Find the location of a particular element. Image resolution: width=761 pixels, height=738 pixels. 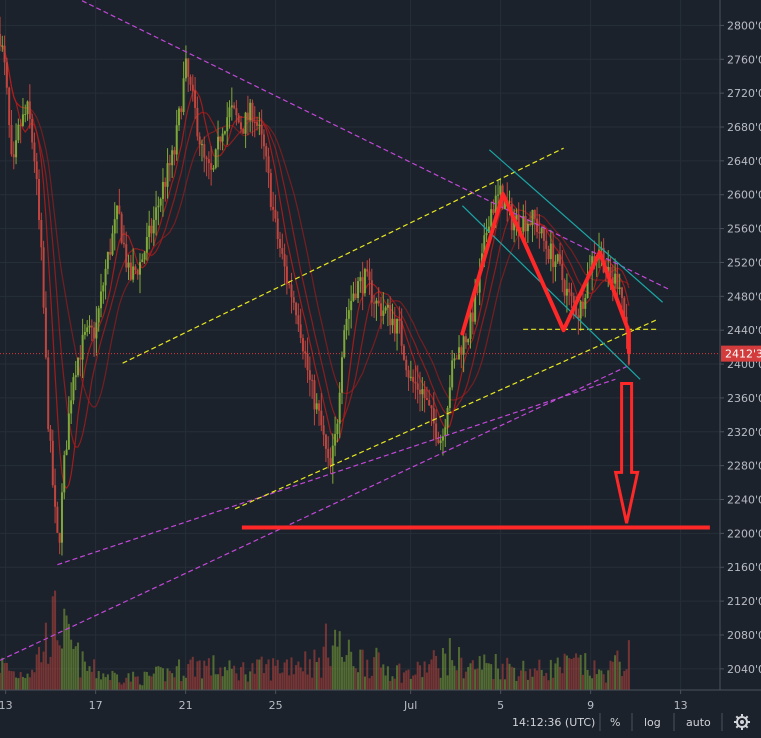

y-tick-label: 2480'0 is located at coordinates (744, 296).